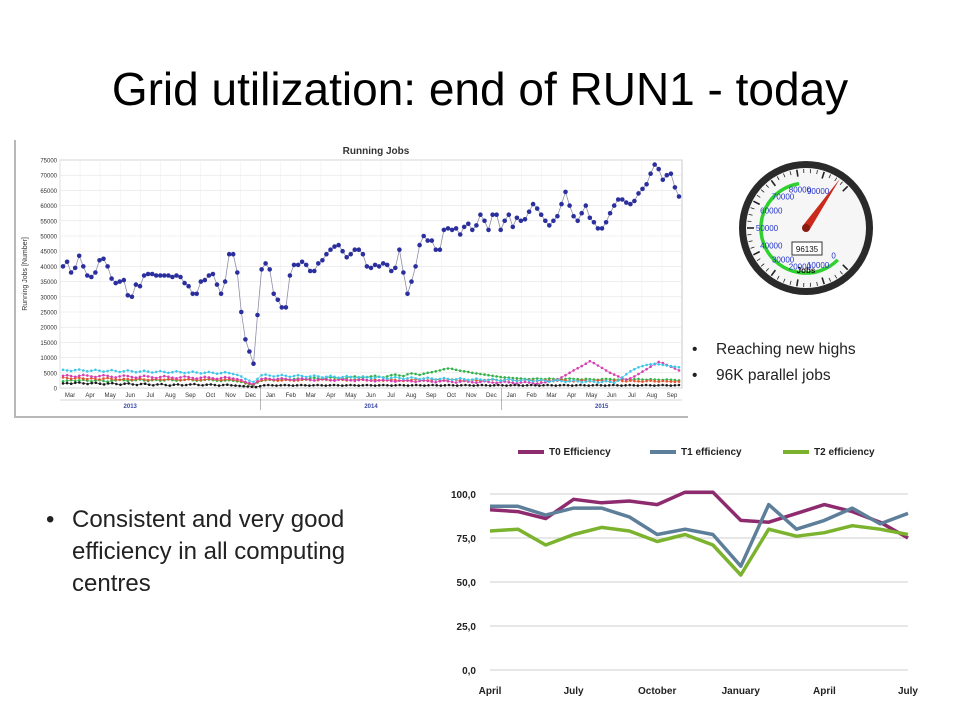 The height and width of the screenshot is (725, 960). What do you see at coordinates (806, 228) in the screenshot?
I see `gauge-hub` at bounding box center [806, 228].